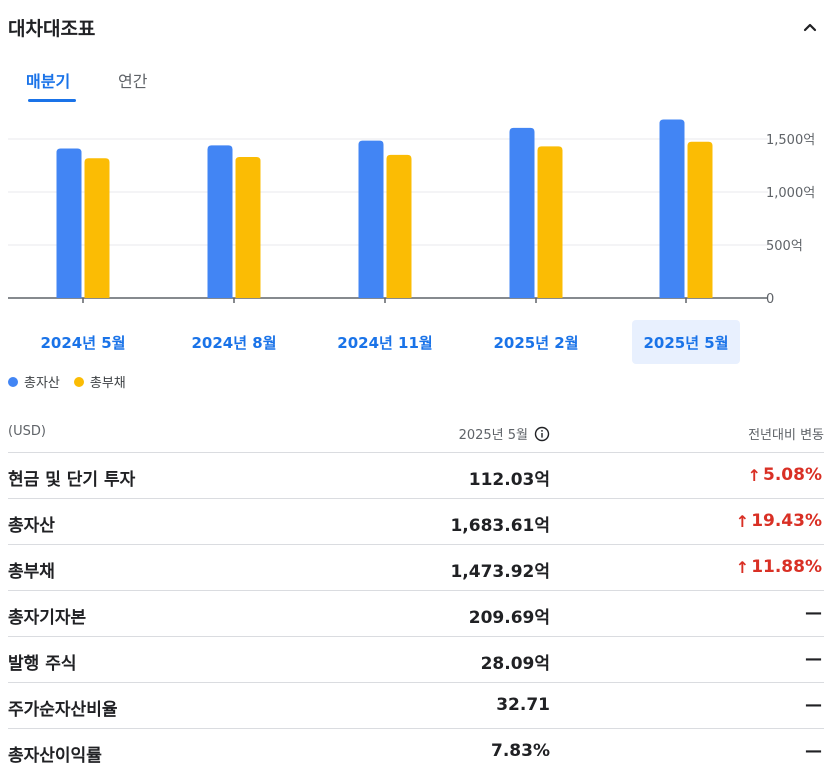  I want to click on period-header: 2025년 5월, so click(504, 433).